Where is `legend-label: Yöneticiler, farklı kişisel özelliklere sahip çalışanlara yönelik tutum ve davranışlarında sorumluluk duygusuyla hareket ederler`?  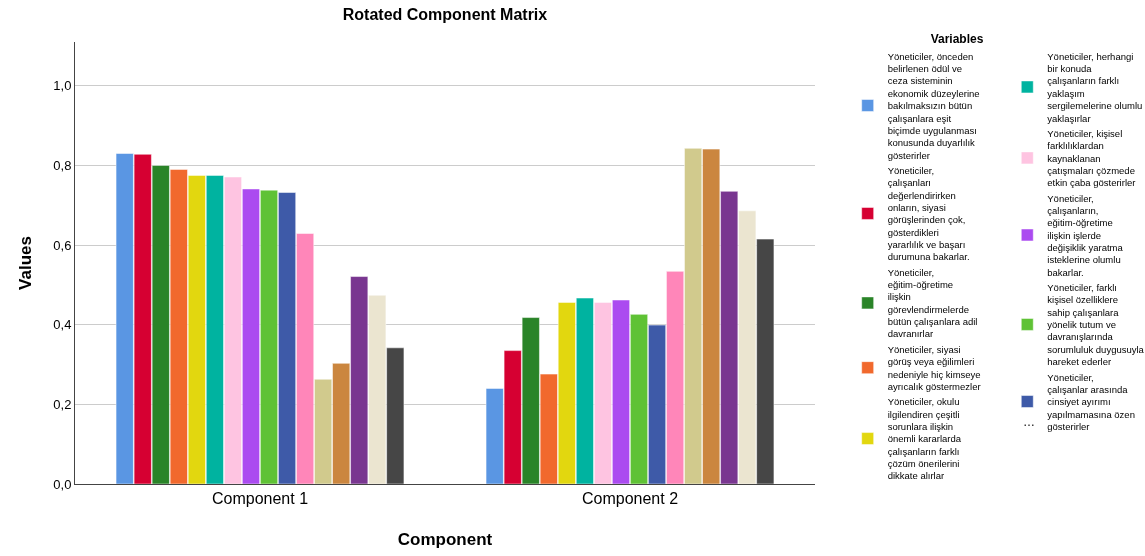 legend-label: Yöneticiler, farklı kişisel özelliklere sahip çalışanlara yönelik tutum ve davranışlarında sorumluluk duygusuyla hareket ederler is located at coordinates (1096, 325).